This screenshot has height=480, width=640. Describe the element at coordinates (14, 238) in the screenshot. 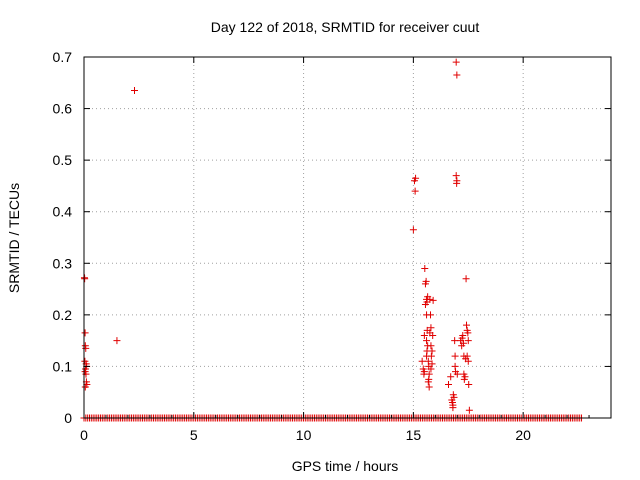

I see `y-axis-label: SRMTID / TECUs` at that location.